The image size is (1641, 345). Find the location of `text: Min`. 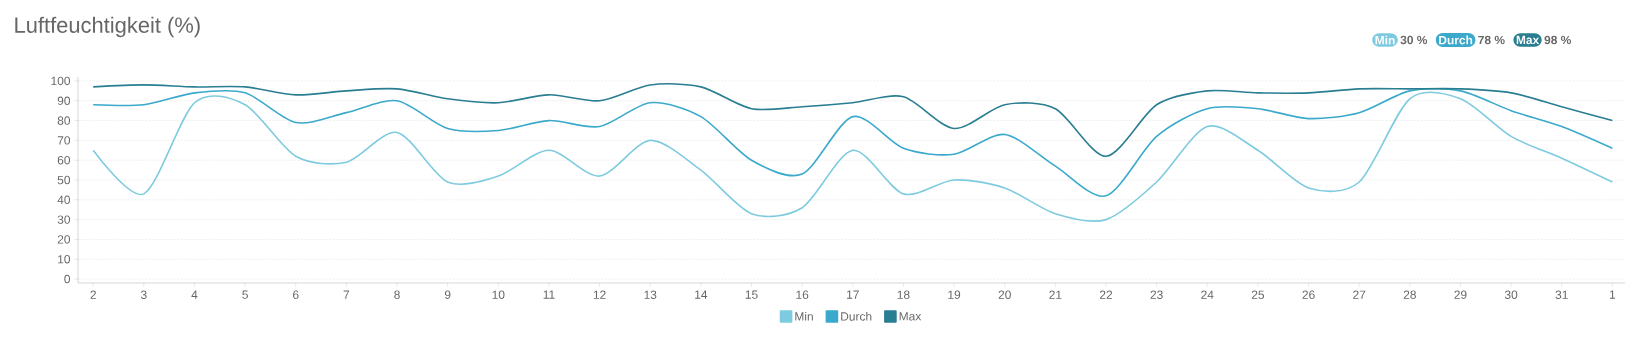

text: Min is located at coordinates (1385, 40).